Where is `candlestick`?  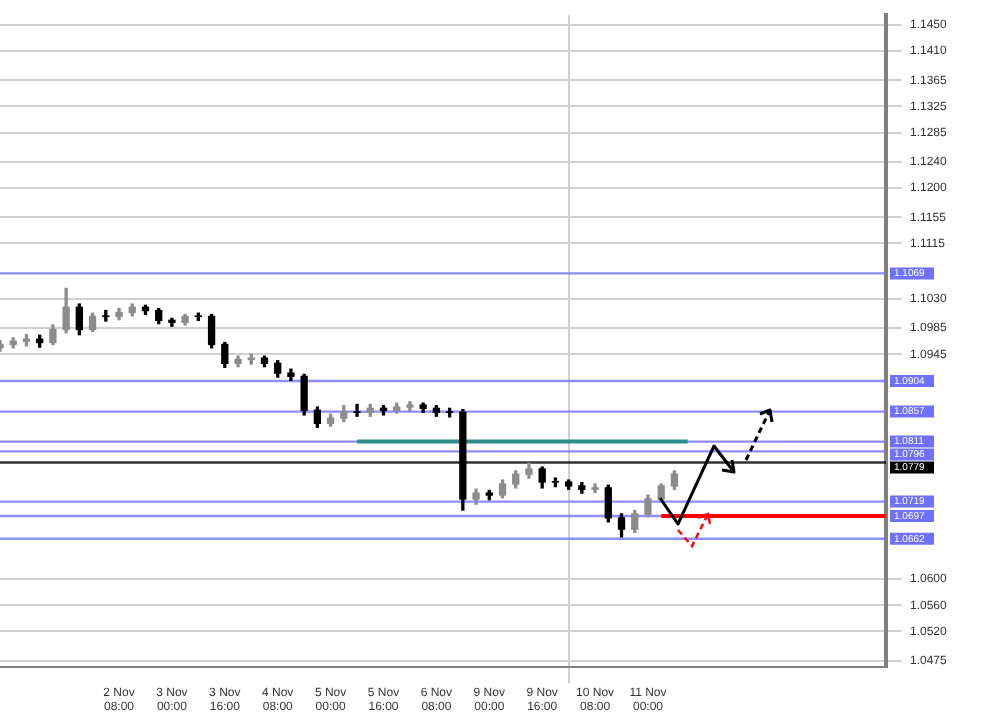
candlestick is located at coordinates (357, 410).